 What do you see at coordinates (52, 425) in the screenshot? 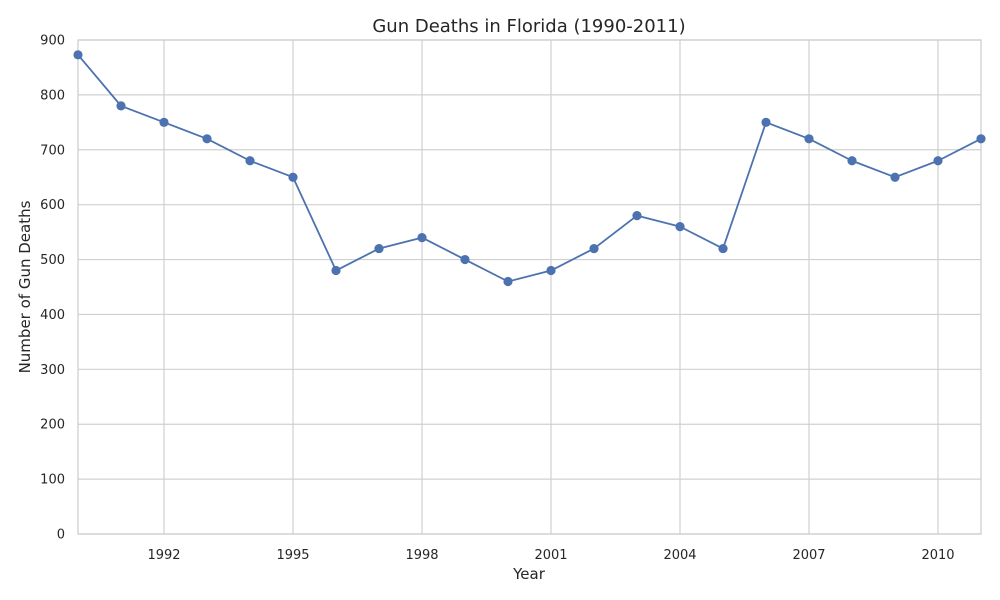
I see `y-tick-label: 200` at bounding box center [52, 425].